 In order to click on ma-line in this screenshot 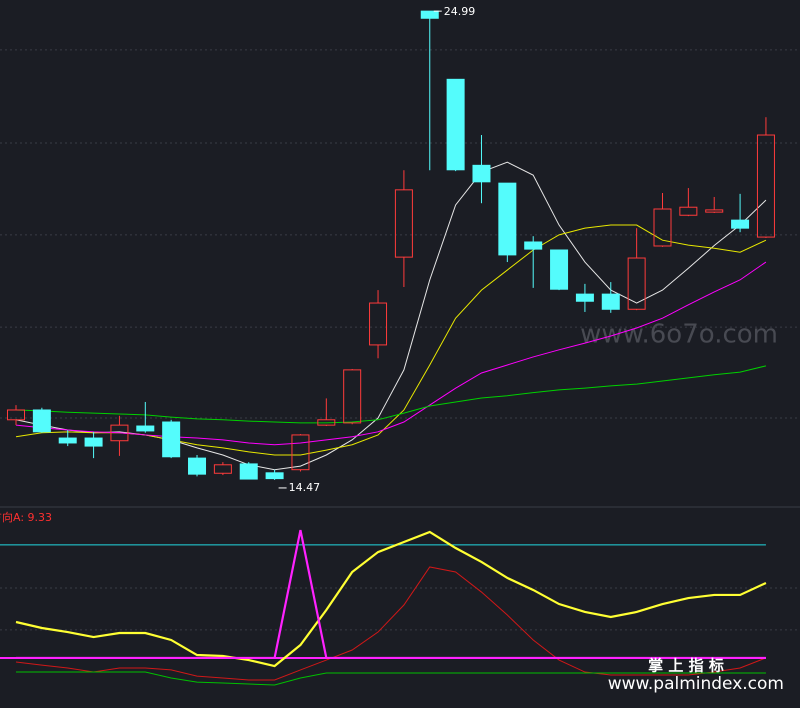, I will do `click(391, 394)`.